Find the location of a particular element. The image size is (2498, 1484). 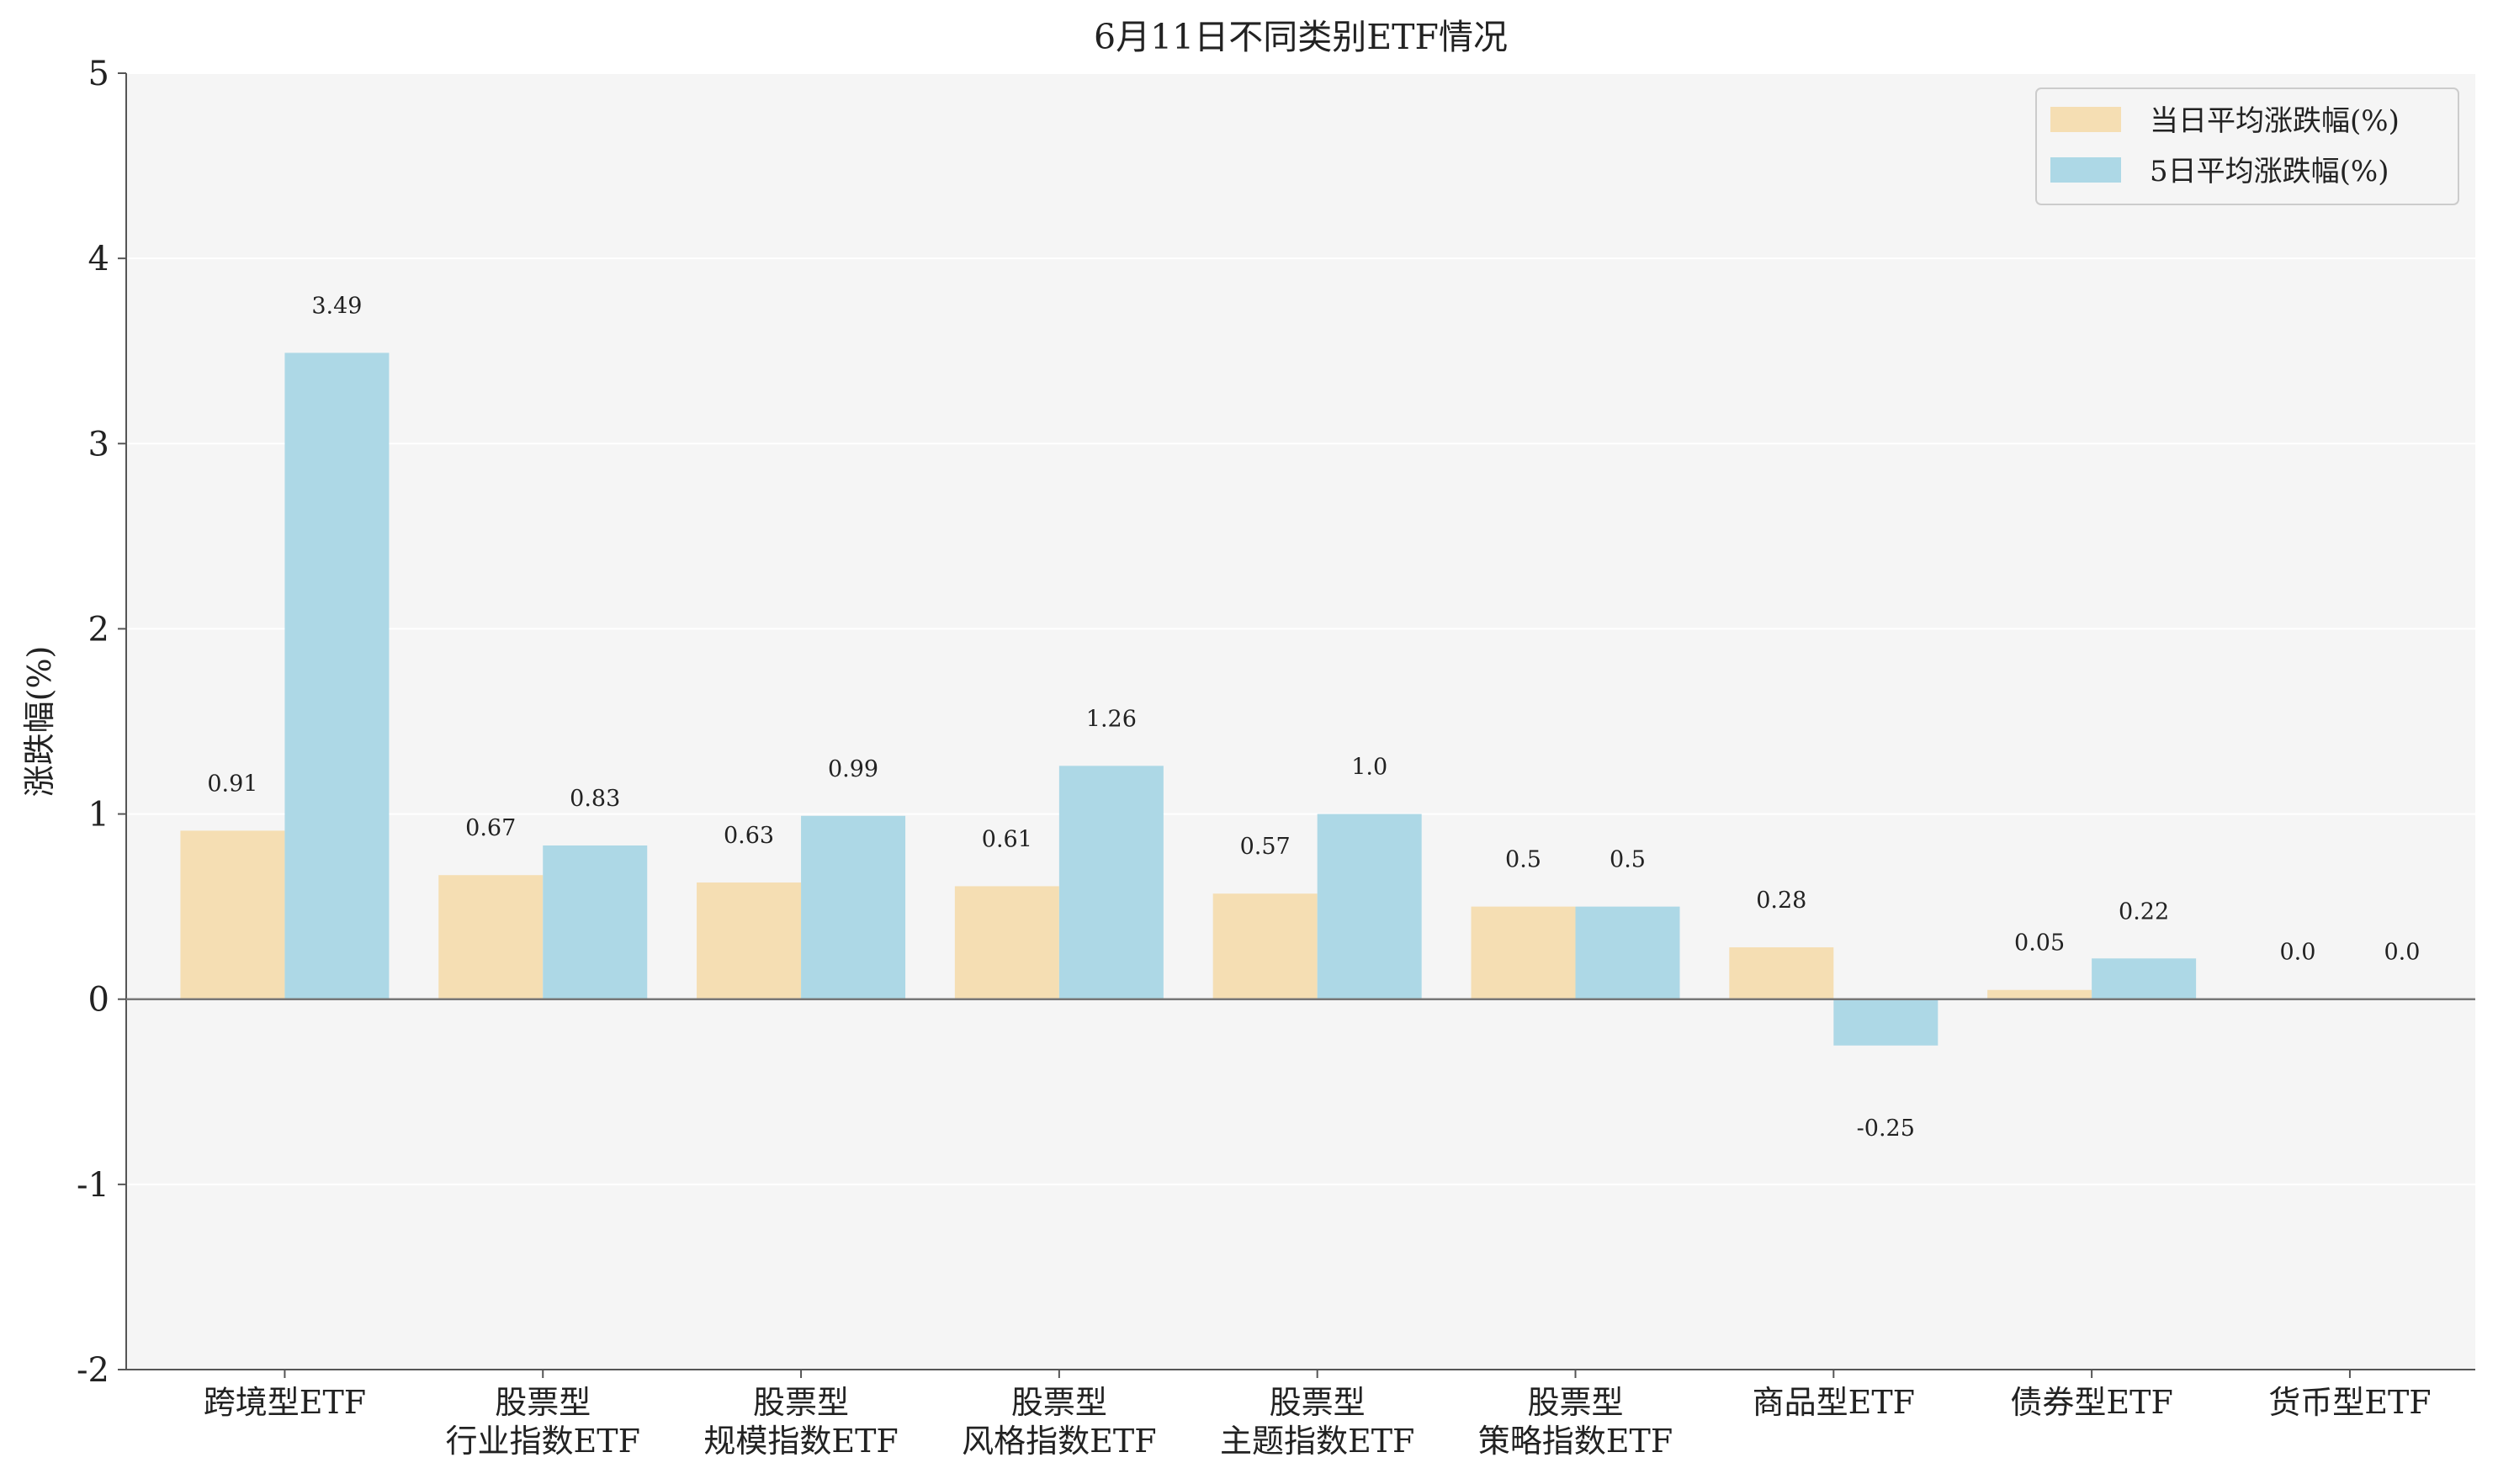

legend: 当日平均涨跌幅(%) 5日平均涨跌幅(%) is located at coordinates (2247, 146).